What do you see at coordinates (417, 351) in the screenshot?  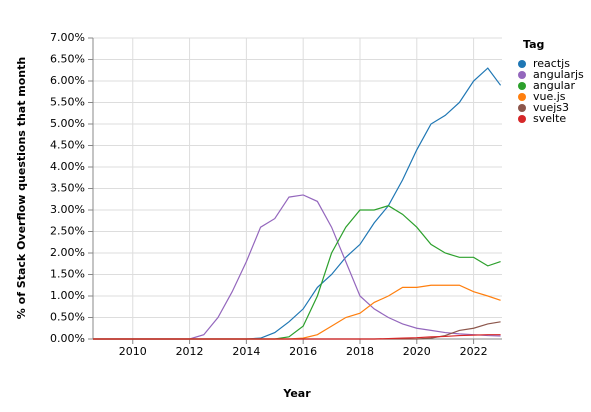 I see `x-tick-label: 2020` at bounding box center [417, 351].